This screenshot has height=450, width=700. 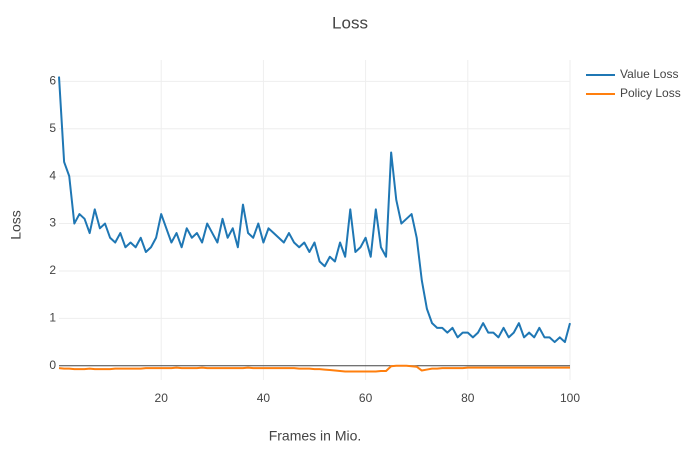 What do you see at coordinates (366, 398) in the screenshot?
I see `x-tick-label: 60` at bounding box center [366, 398].